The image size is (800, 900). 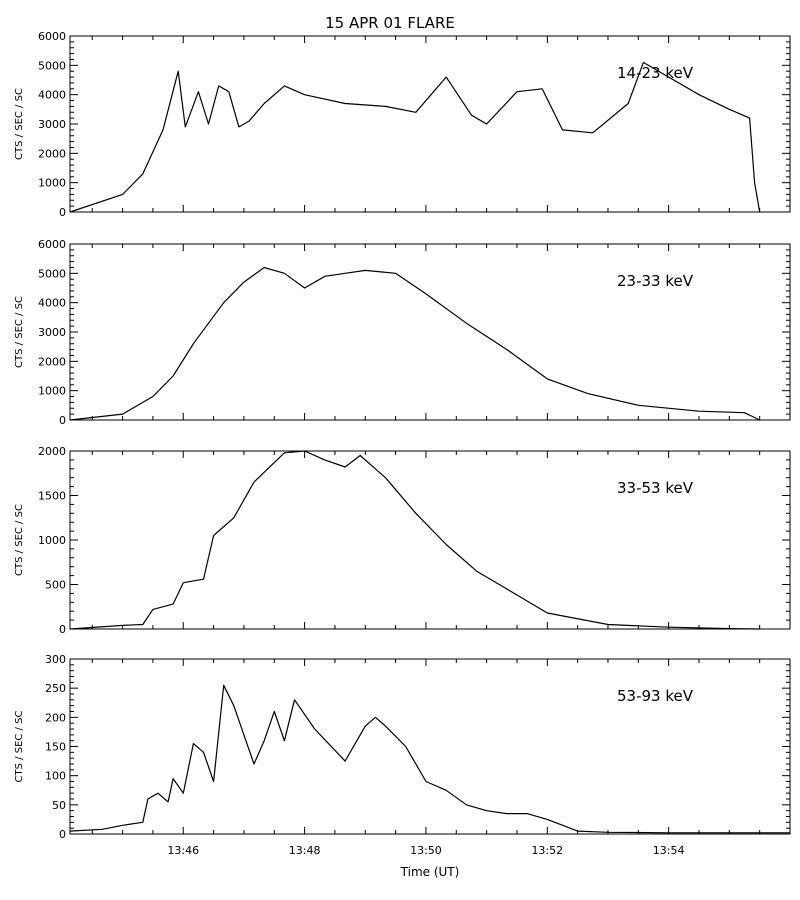 I want to click on y-tick-label: 50, so click(x=59, y=805).